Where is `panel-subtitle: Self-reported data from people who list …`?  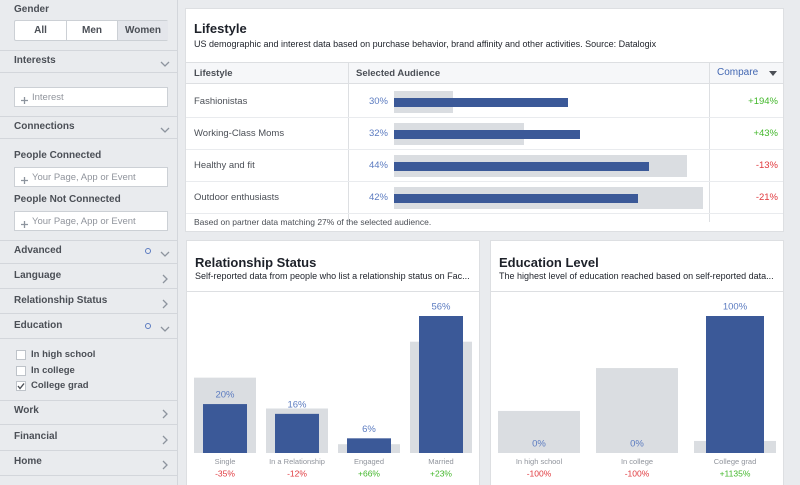 panel-subtitle: Self-reported data from people who list … is located at coordinates (332, 276).